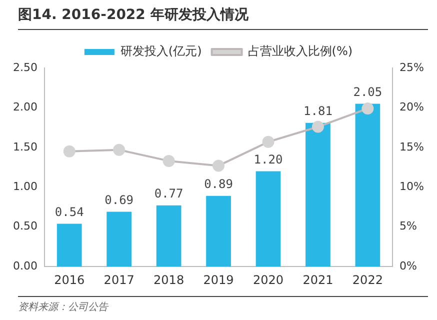  What do you see at coordinates (223, 305) in the screenshot?
I see `text: 资料来源：公司公告` at bounding box center [223, 305].